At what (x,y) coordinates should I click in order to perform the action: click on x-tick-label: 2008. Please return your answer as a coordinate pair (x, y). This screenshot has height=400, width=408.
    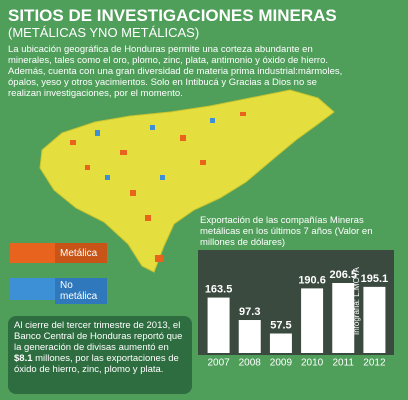
    Looking at the image, I should click on (250, 363).